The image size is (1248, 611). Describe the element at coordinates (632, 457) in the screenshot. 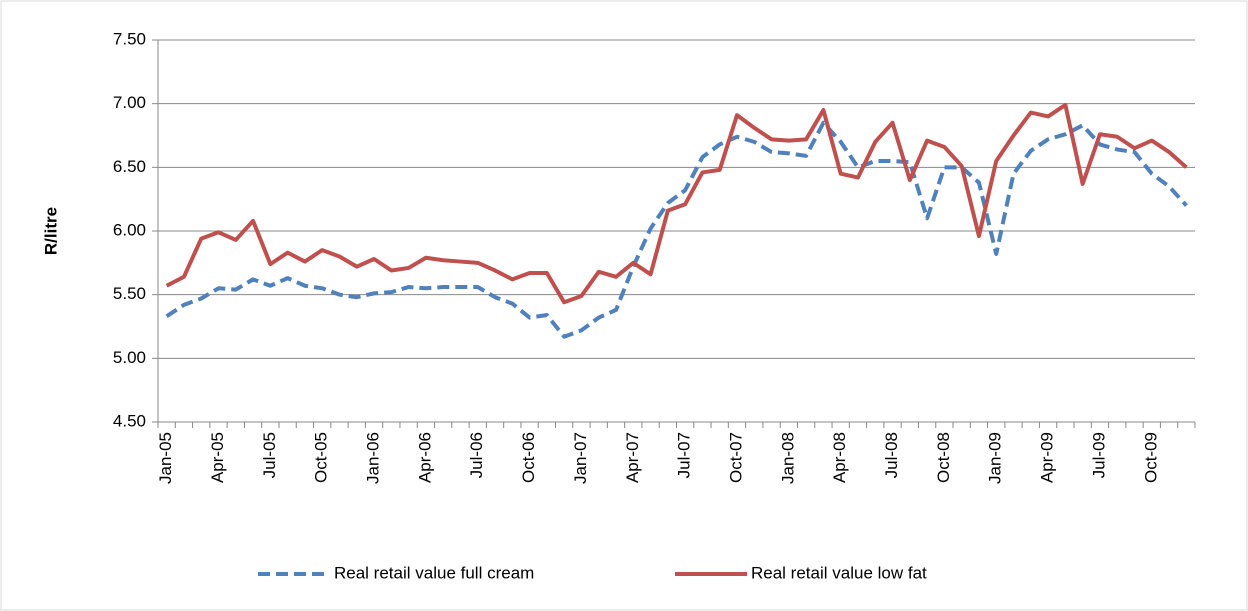

I see `x-tick-label: Apr-07` at that location.